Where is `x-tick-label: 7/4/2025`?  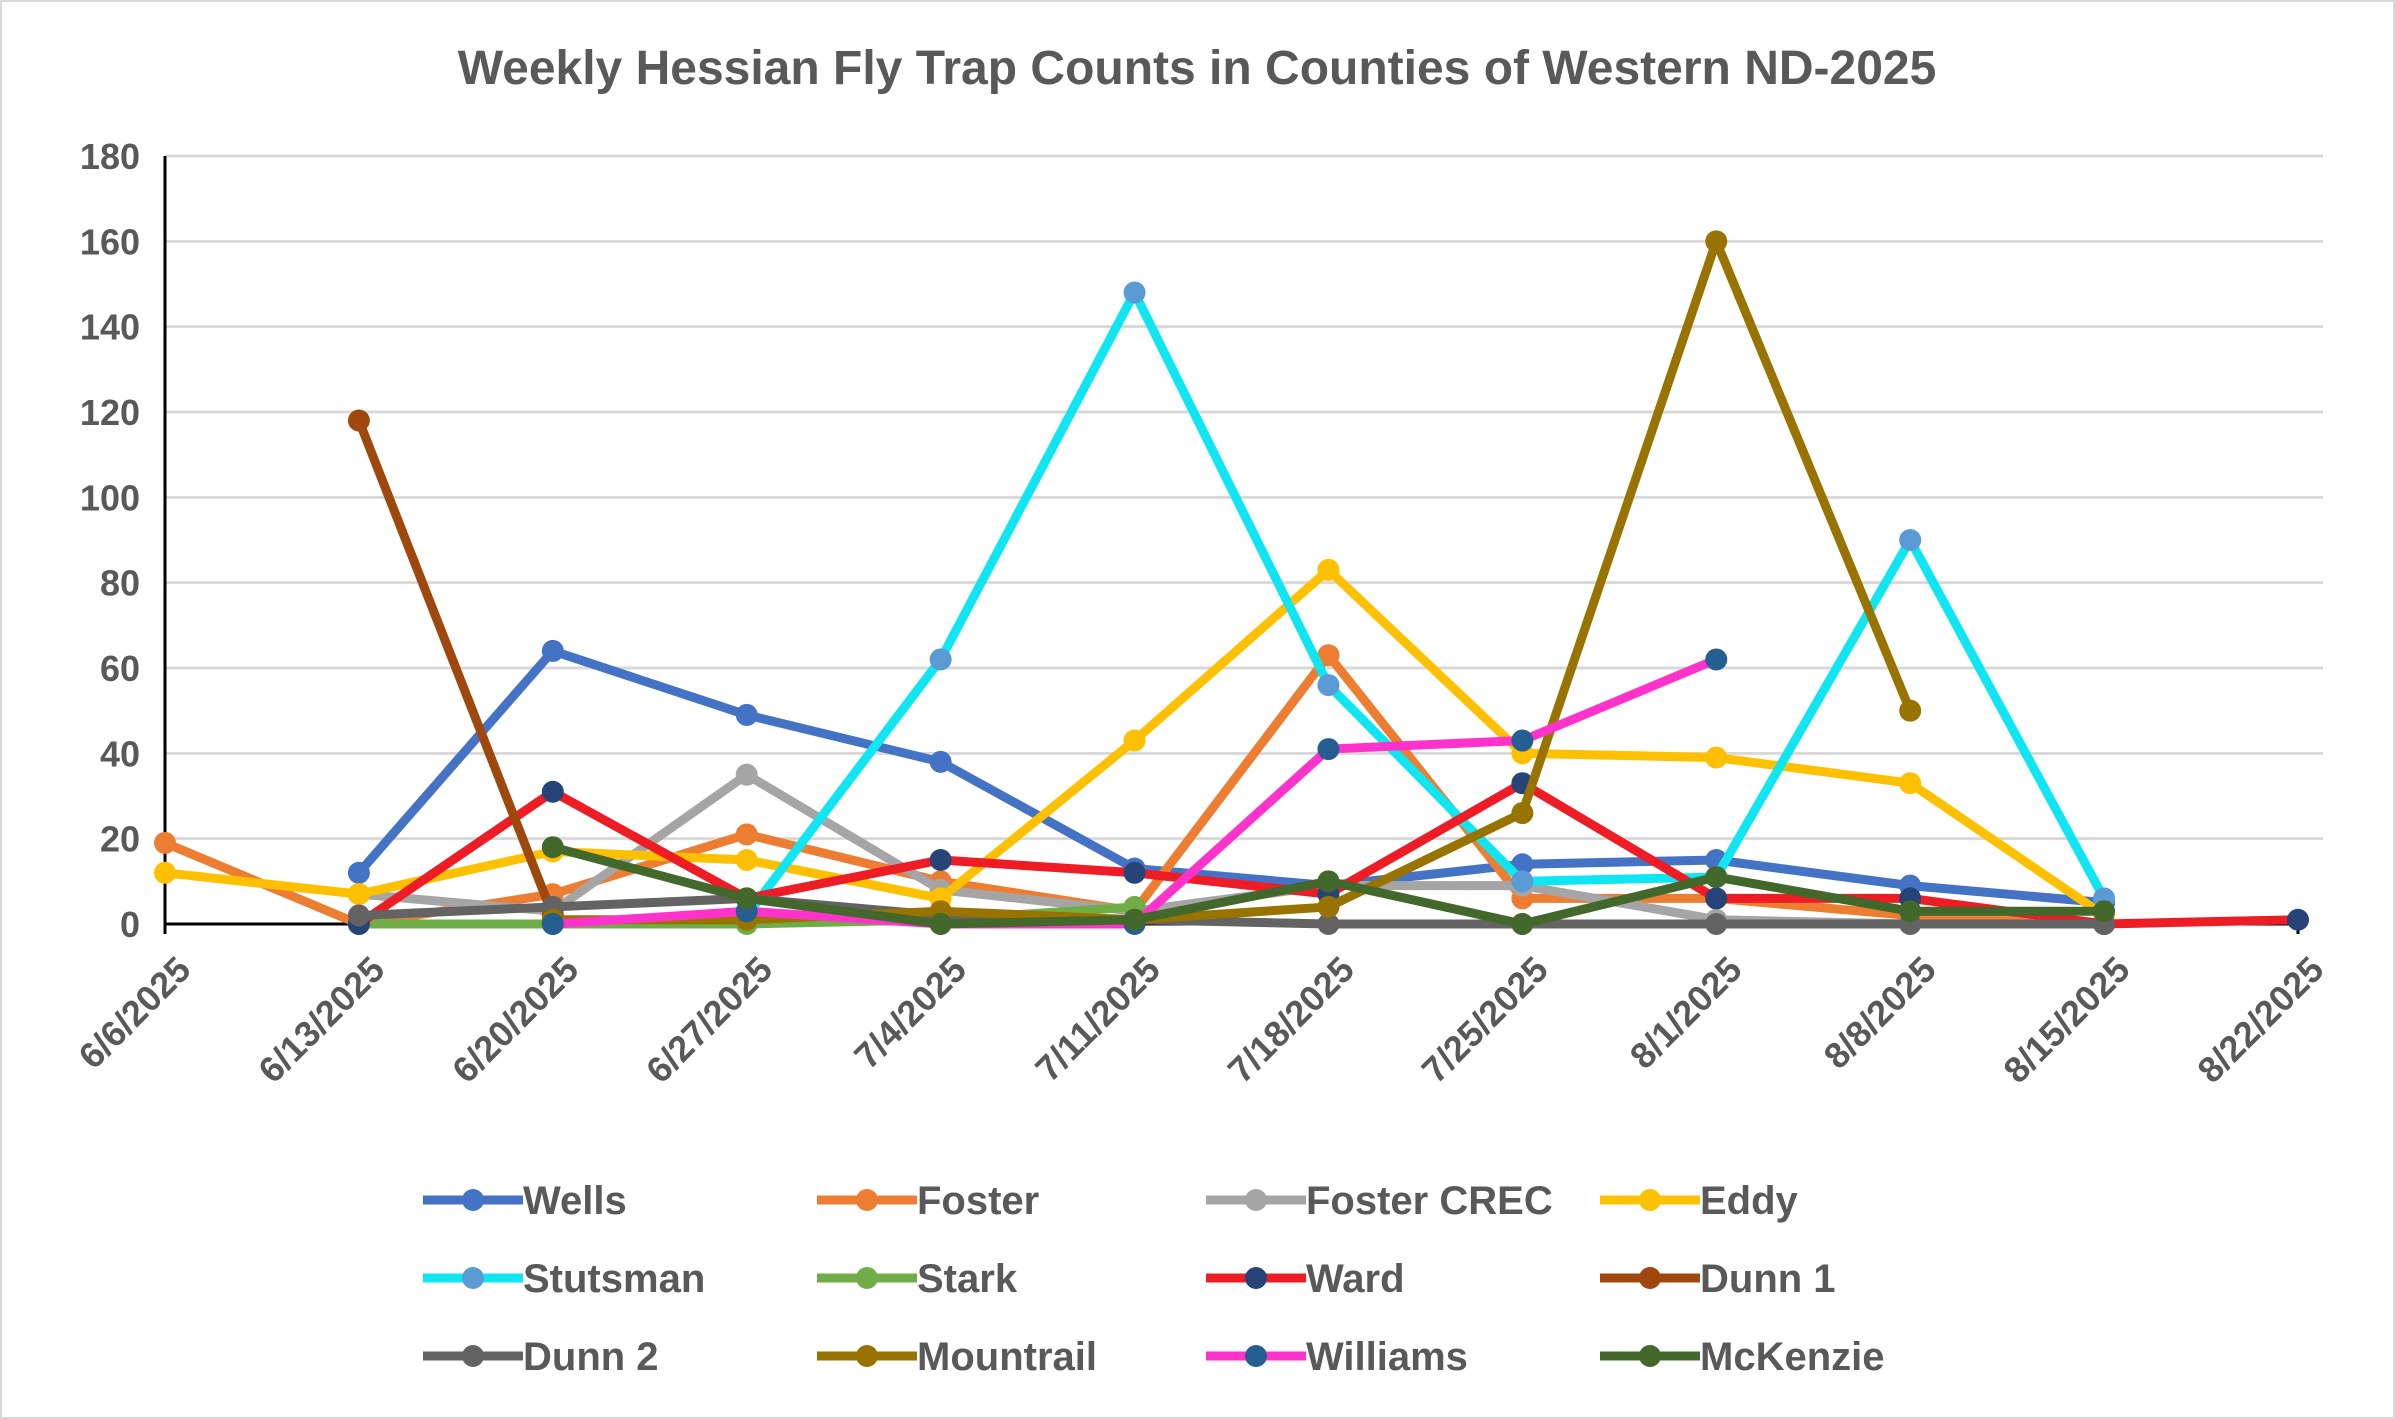 x-tick-label: 7/4/2025 is located at coordinates (910, 1012).